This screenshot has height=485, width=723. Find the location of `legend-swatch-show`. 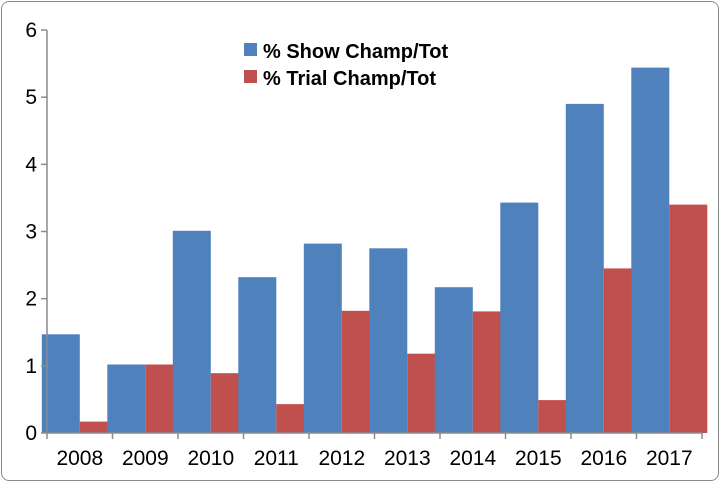

legend-swatch-show is located at coordinates (250, 49).